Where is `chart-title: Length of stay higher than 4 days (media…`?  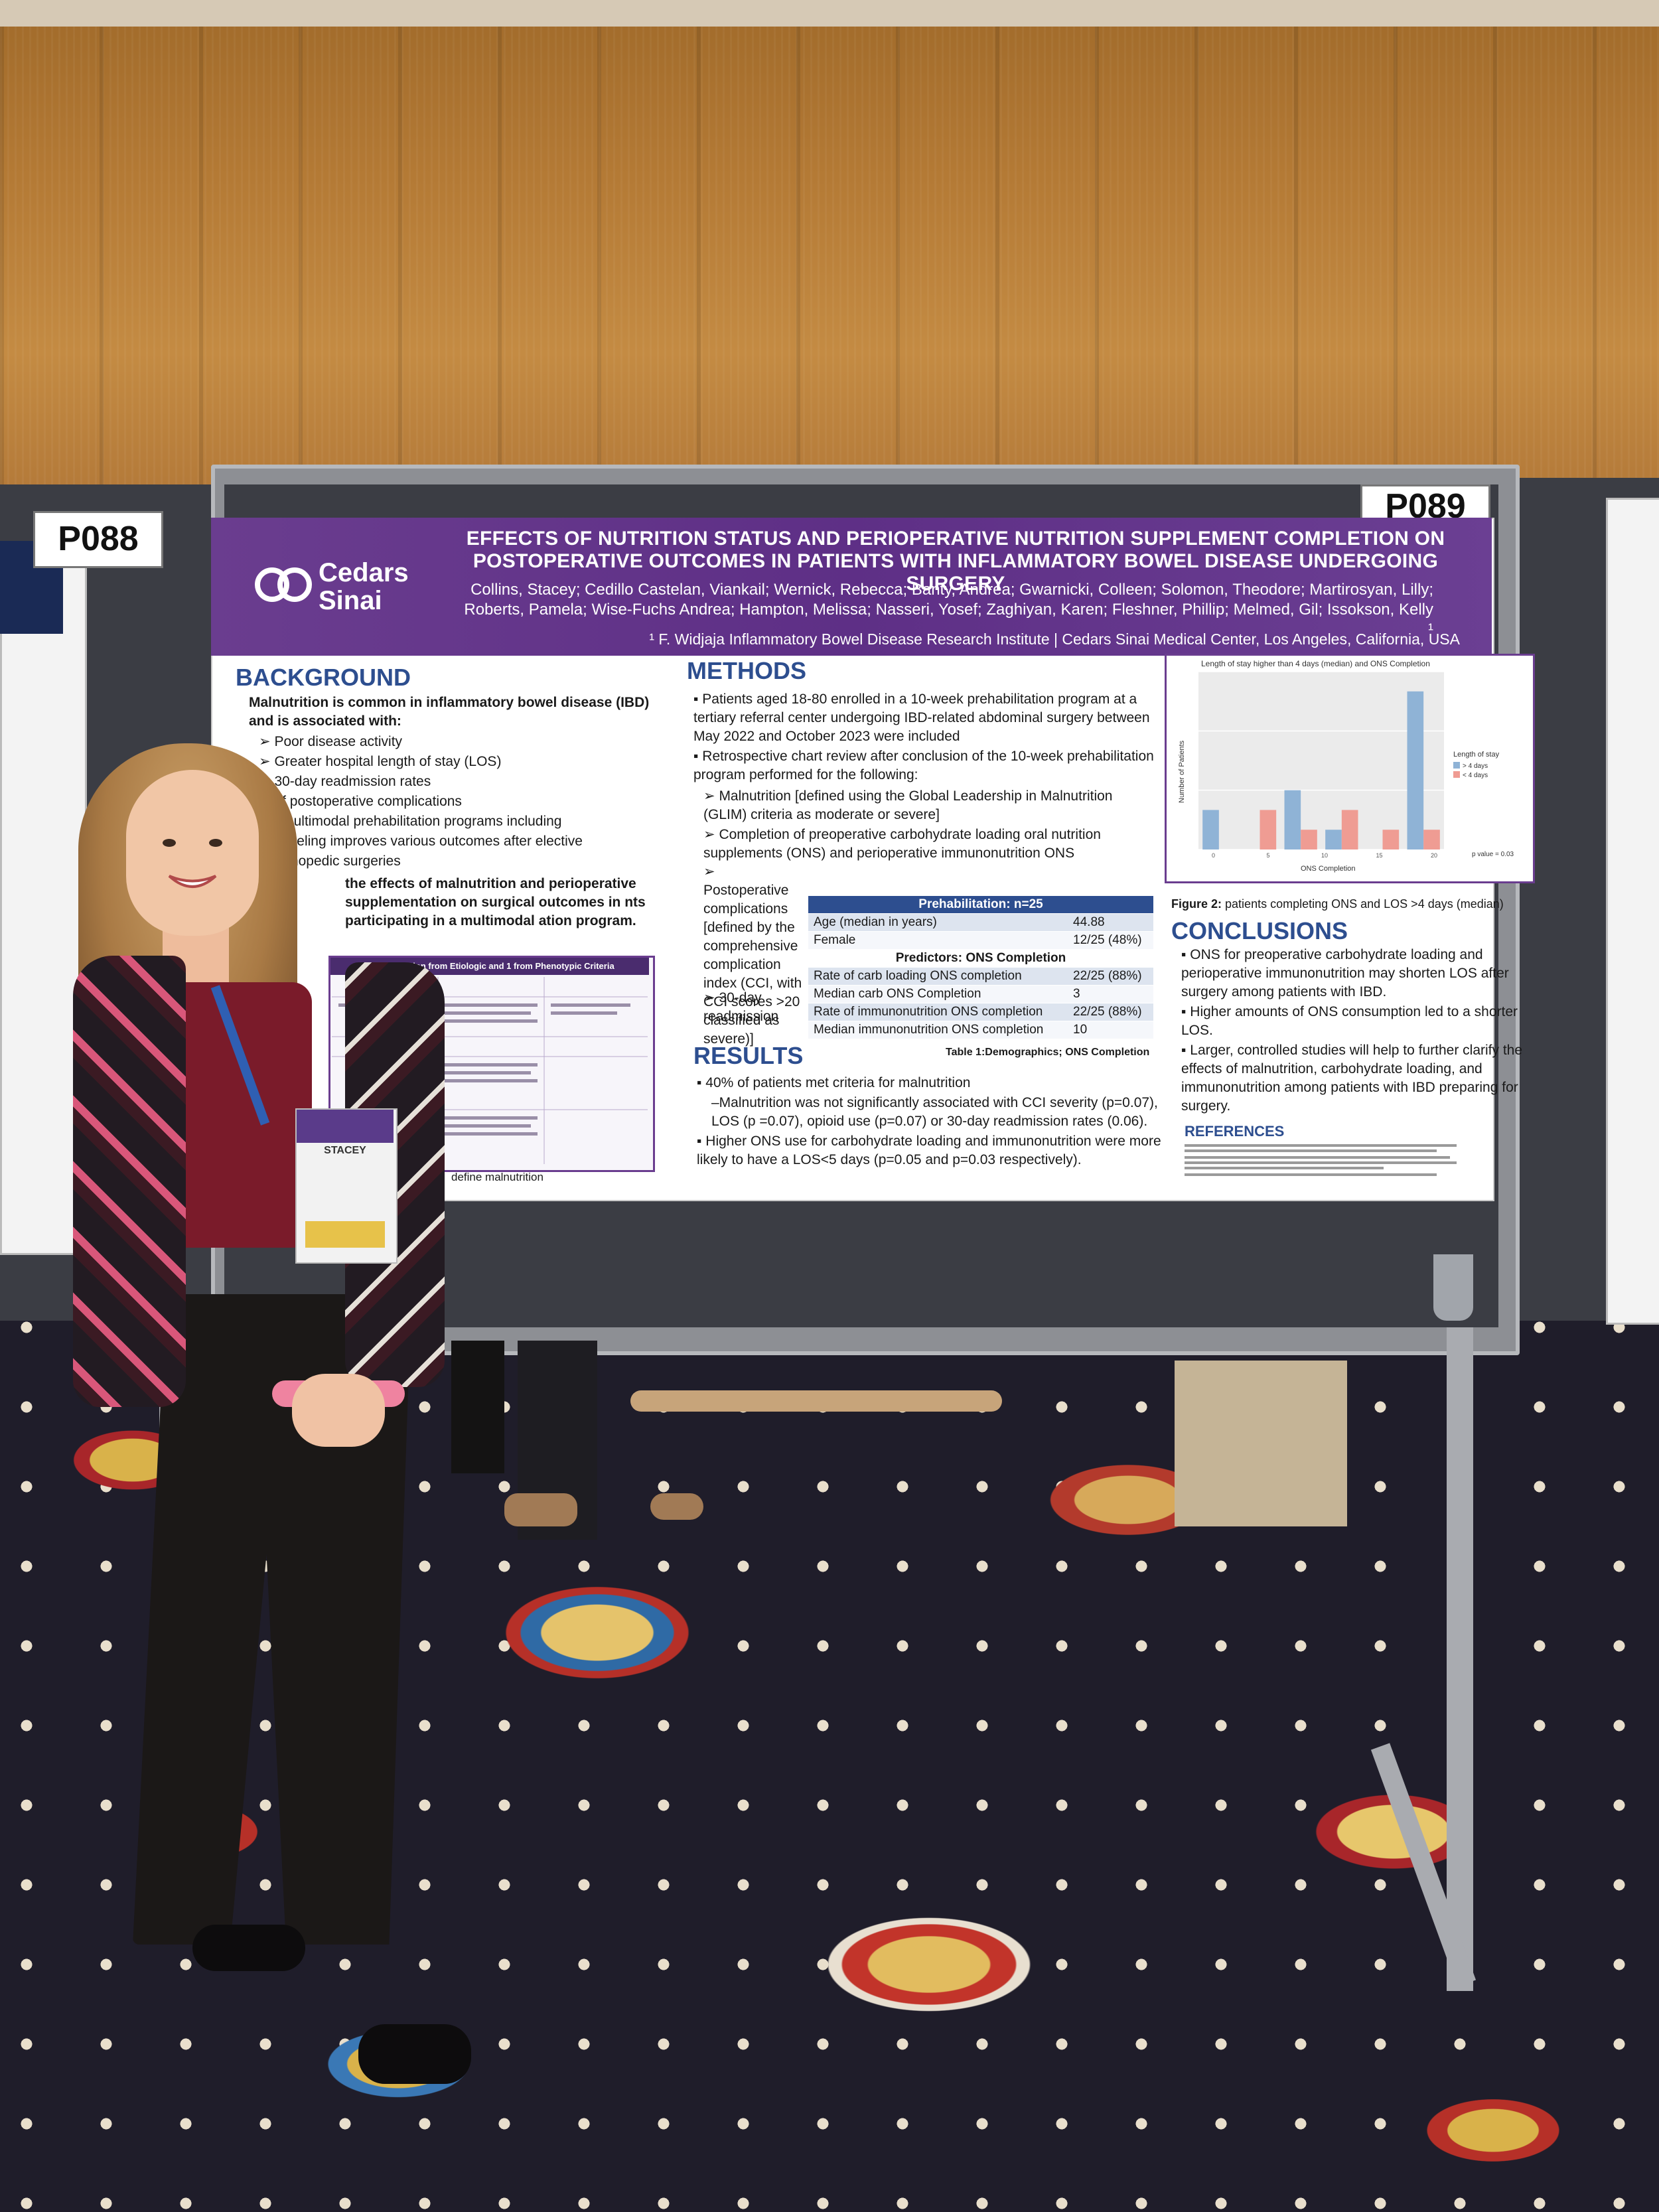
chart-title: Length of stay higher than 4 days (media… is located at coordinates (1315, 664).